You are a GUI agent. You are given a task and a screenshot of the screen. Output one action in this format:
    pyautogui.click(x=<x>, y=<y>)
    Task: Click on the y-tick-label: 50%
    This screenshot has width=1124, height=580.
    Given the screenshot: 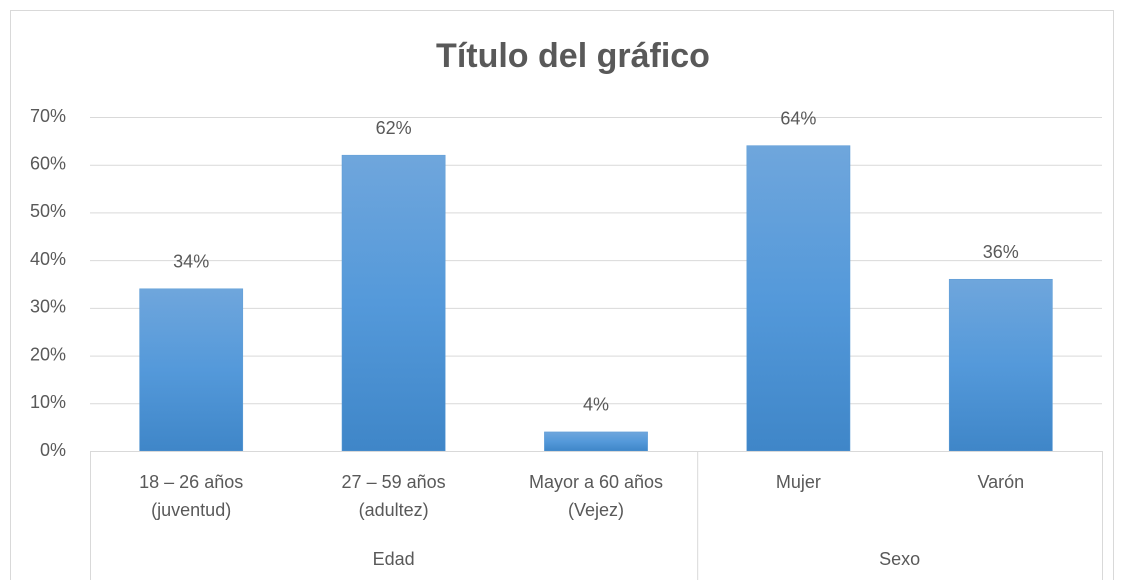 What is the action you would take?
    pyautogui.click(x=48, y=211)
    